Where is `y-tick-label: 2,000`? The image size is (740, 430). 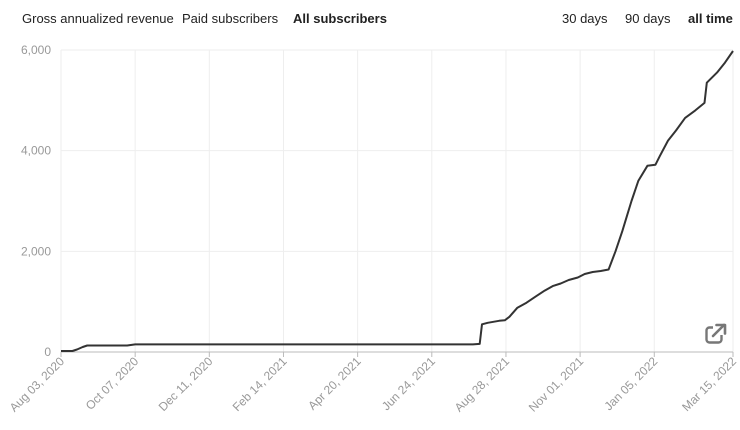 y-tick-label: 2,000 is located at coordinates (36, 251).